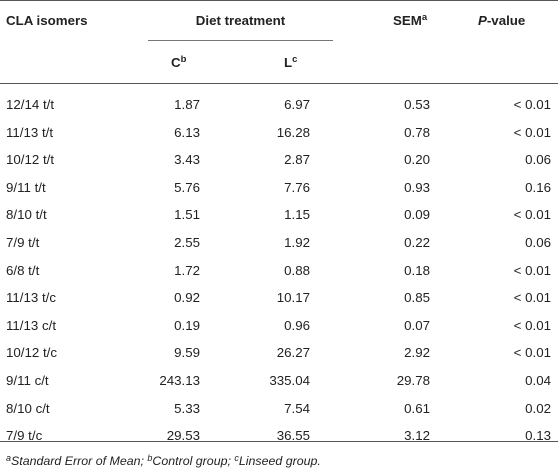 This screenshot has height=473, width=558. Describe the element at coordinates (27, 380) in the screenshot. I see `cell-isomer: 9/11 c/t` at that location.